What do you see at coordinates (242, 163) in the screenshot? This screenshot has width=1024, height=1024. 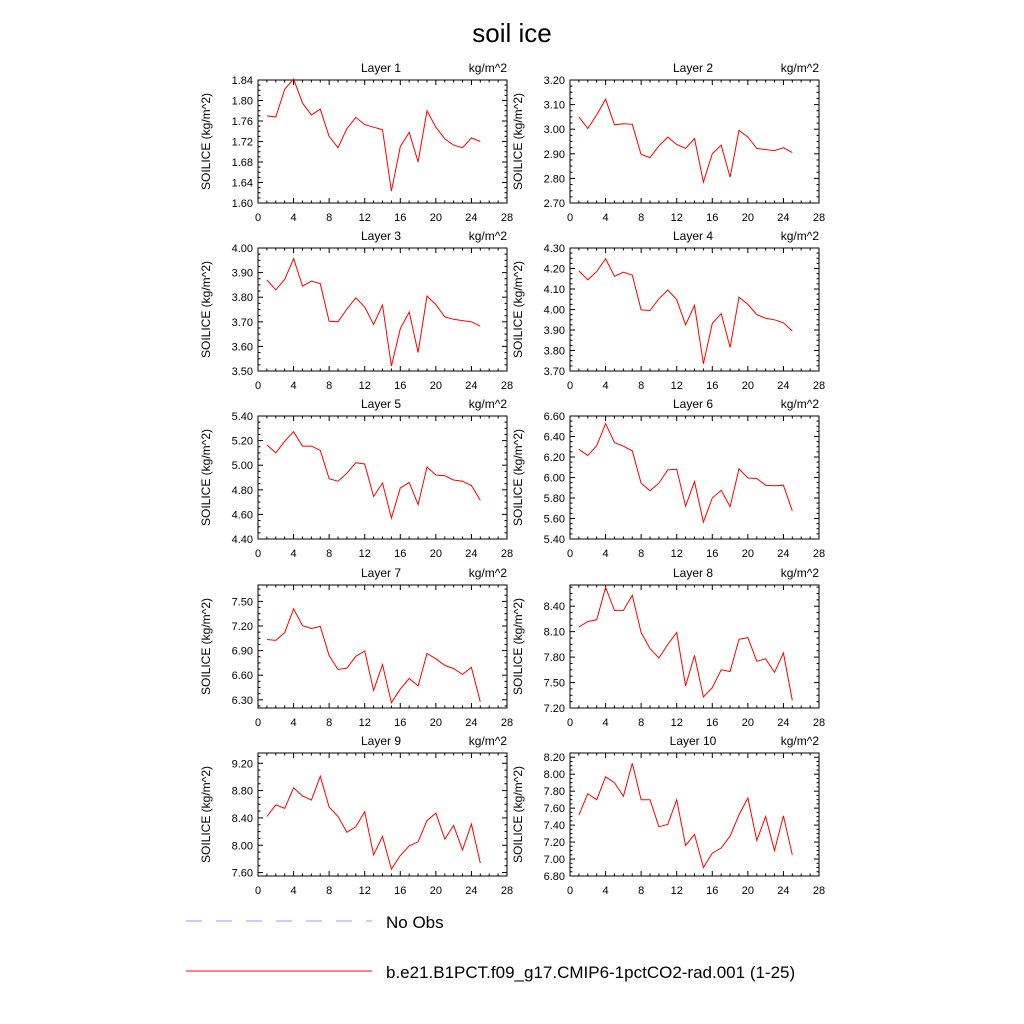 I see `y-tick-label: 1.68` at bounding box center [242, 163].